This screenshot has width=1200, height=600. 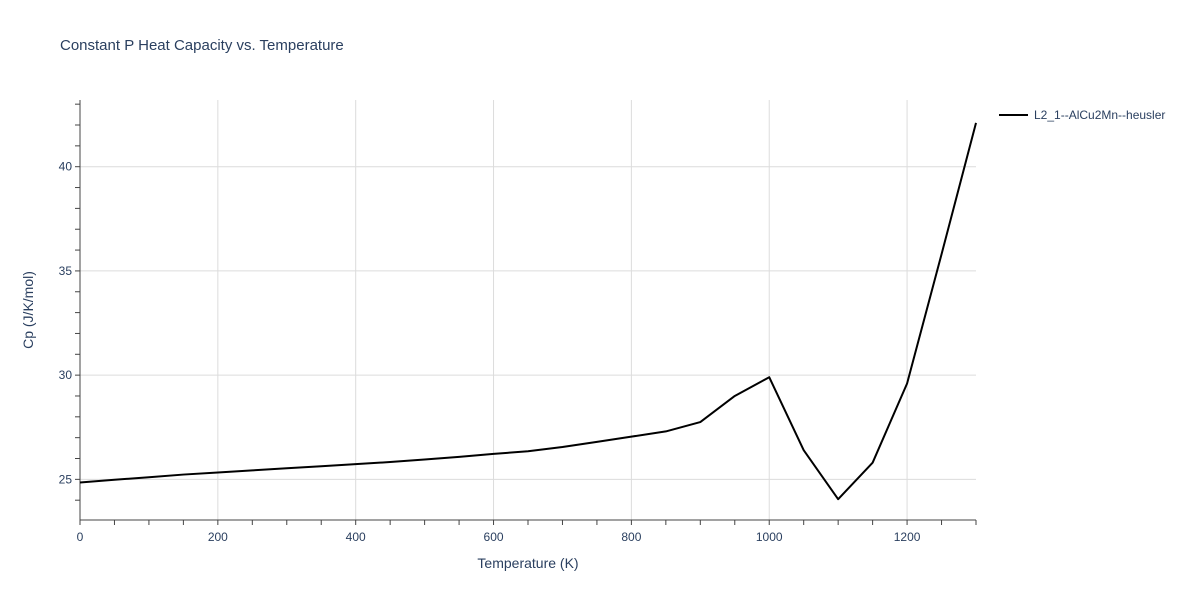 I want to click on legend: L2_1--AlCu2Mn--heusler, so click(x=1082, y=115).